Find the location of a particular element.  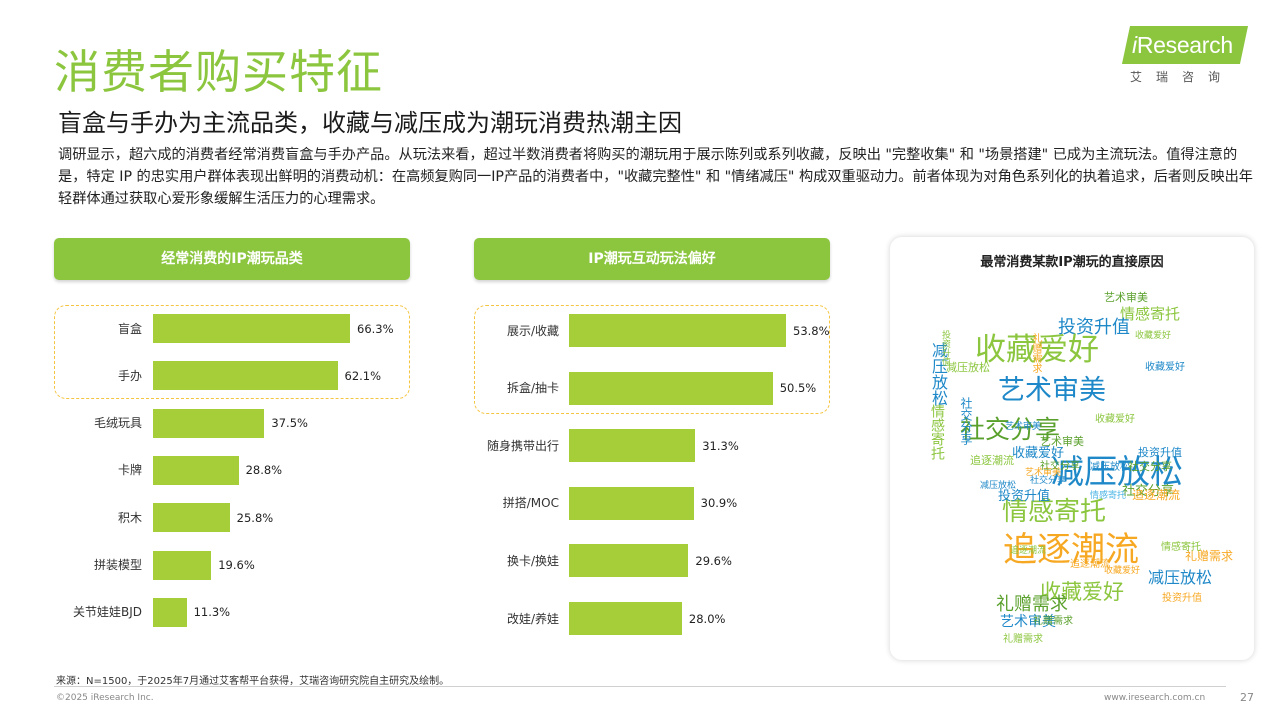

value-label: 28.0% is located at coordinates (707, 618).